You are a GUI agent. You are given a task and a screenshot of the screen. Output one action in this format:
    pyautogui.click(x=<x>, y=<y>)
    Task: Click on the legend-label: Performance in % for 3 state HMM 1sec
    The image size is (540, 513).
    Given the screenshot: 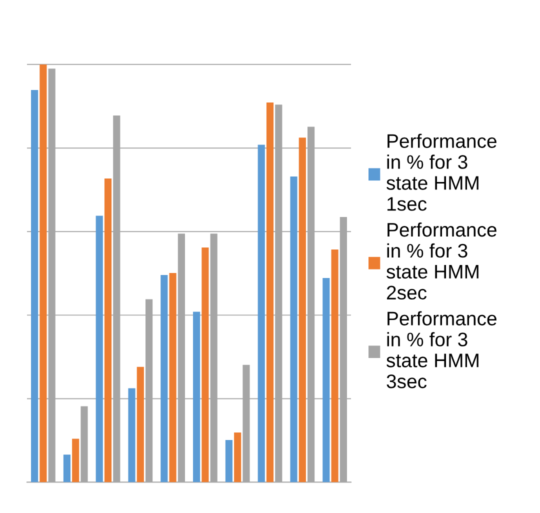 What is the action you would take?
    pyautogui.click(x=441, y=172)
    